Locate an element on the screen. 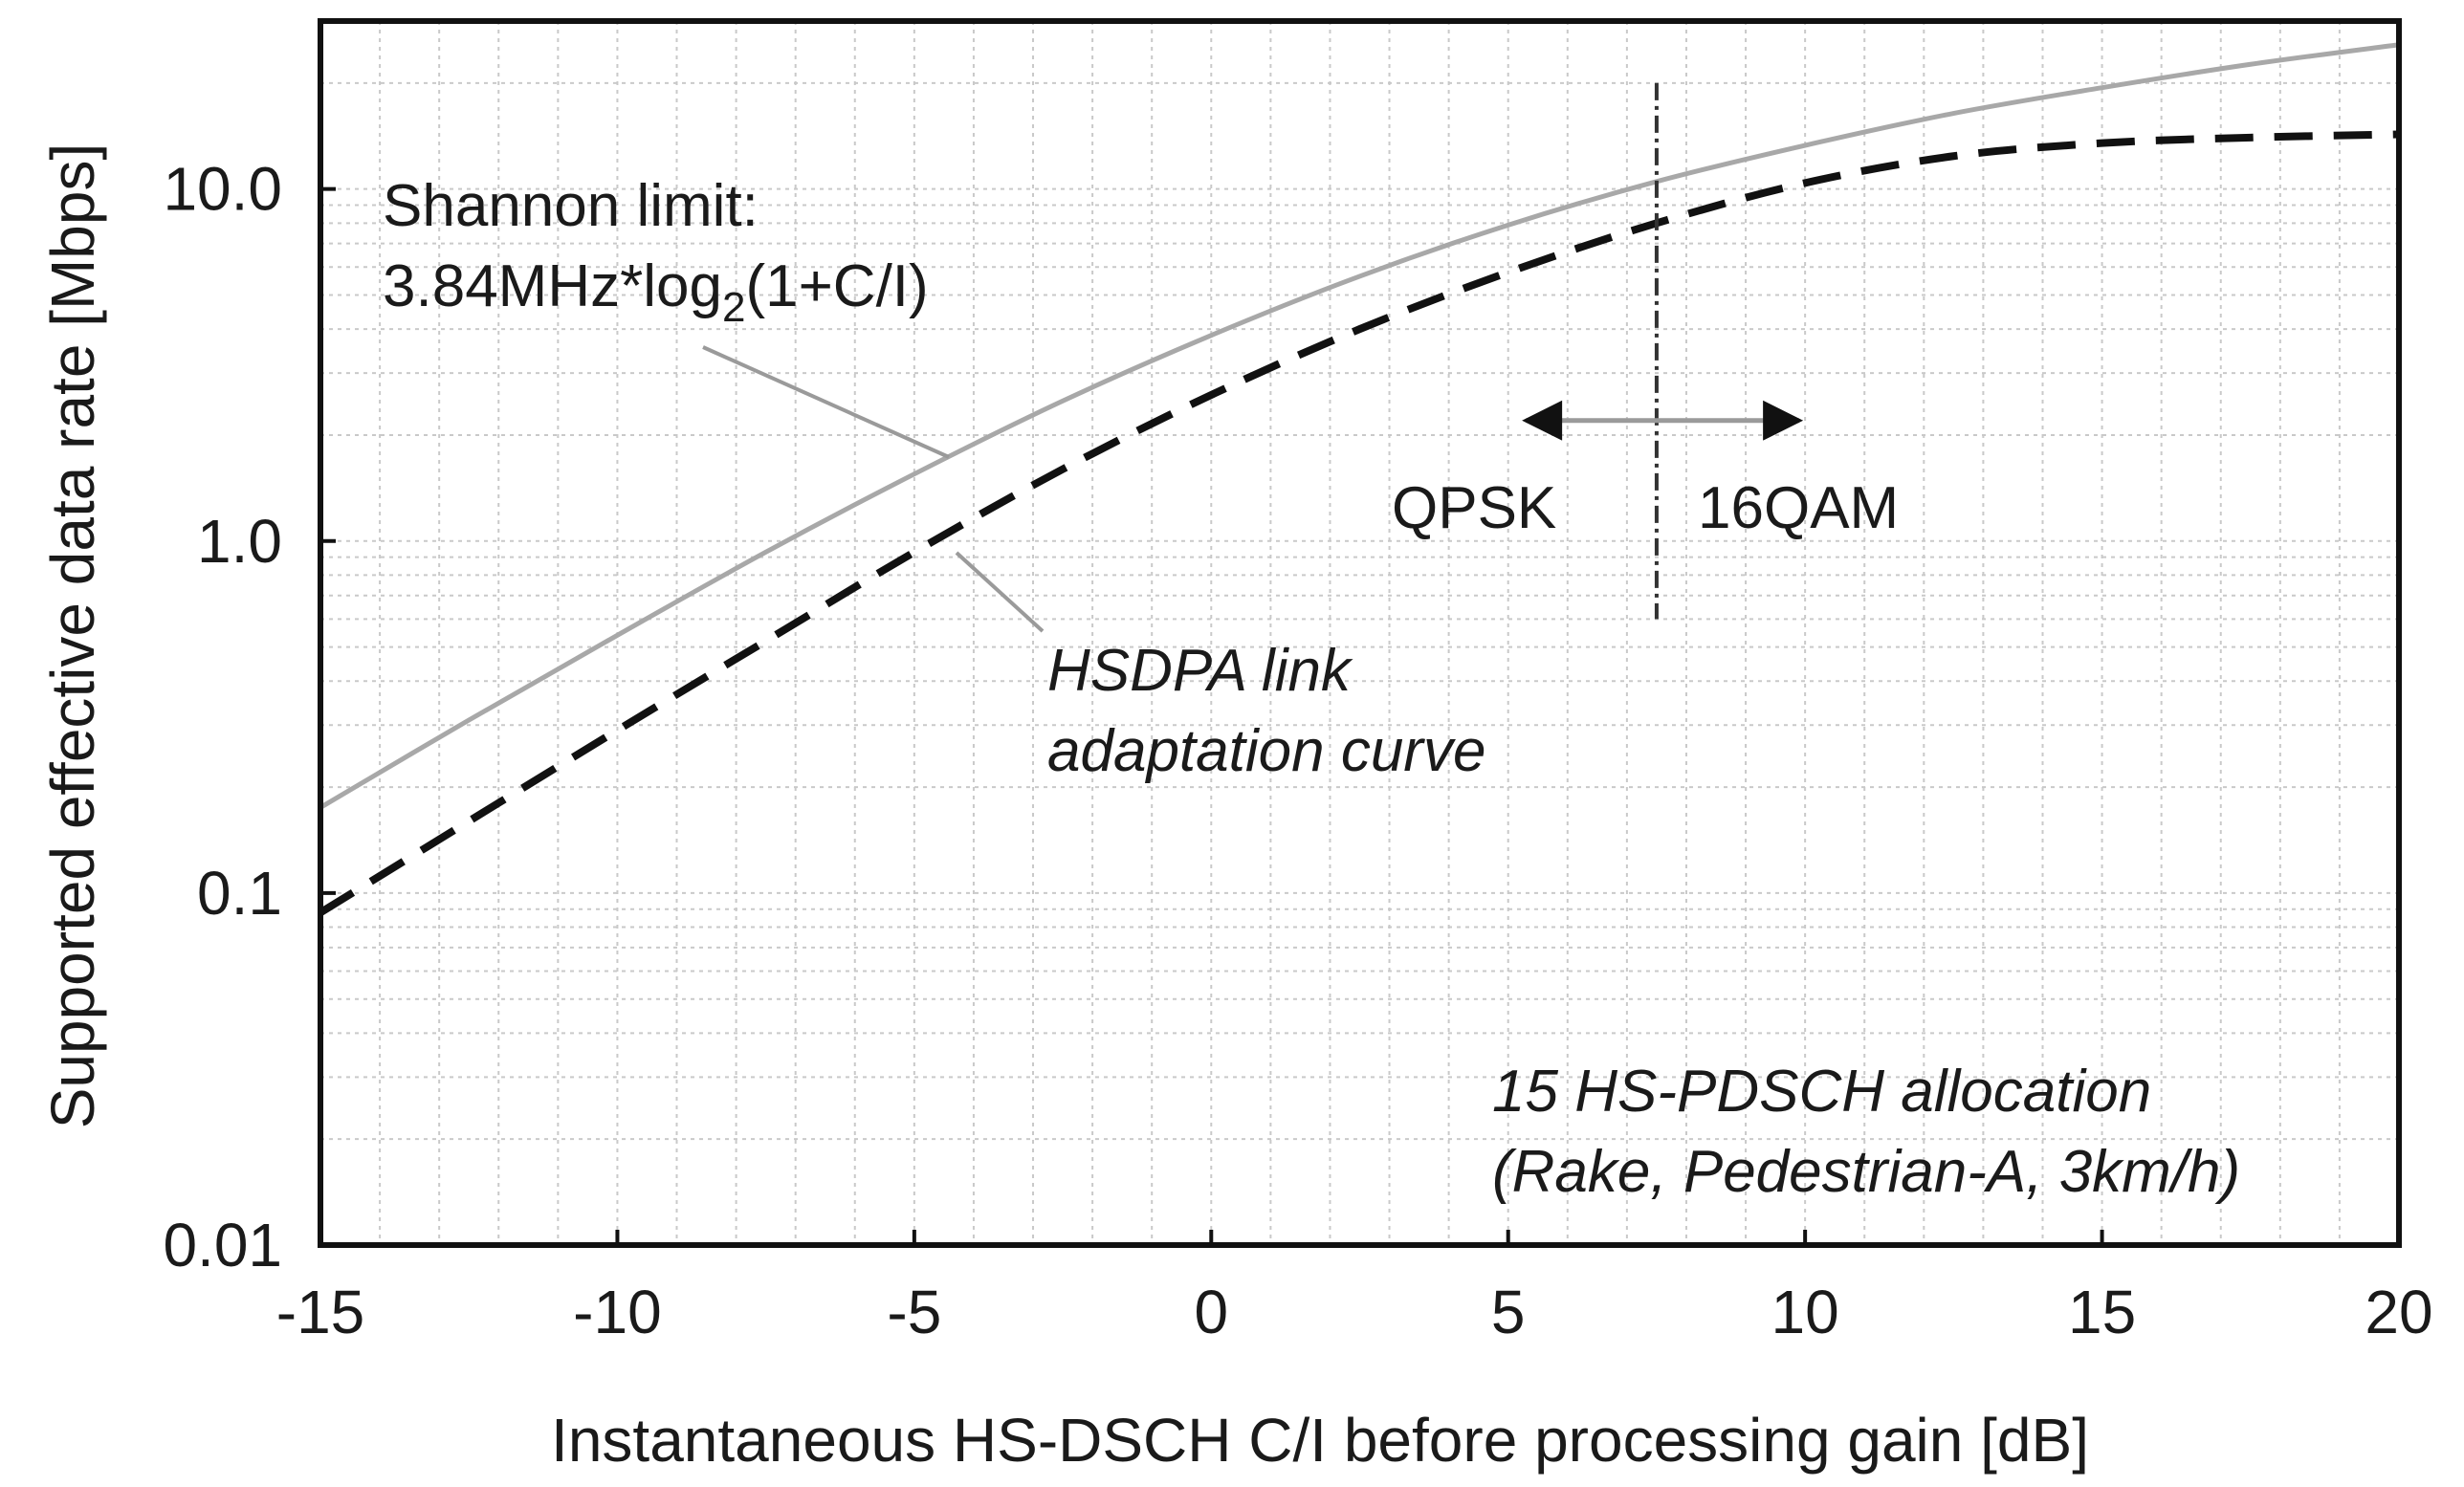 The width and height of the screenshot is (2464, 1487). shannon-formula-rest: (1+C/I) is located at coordinates (836, 286).